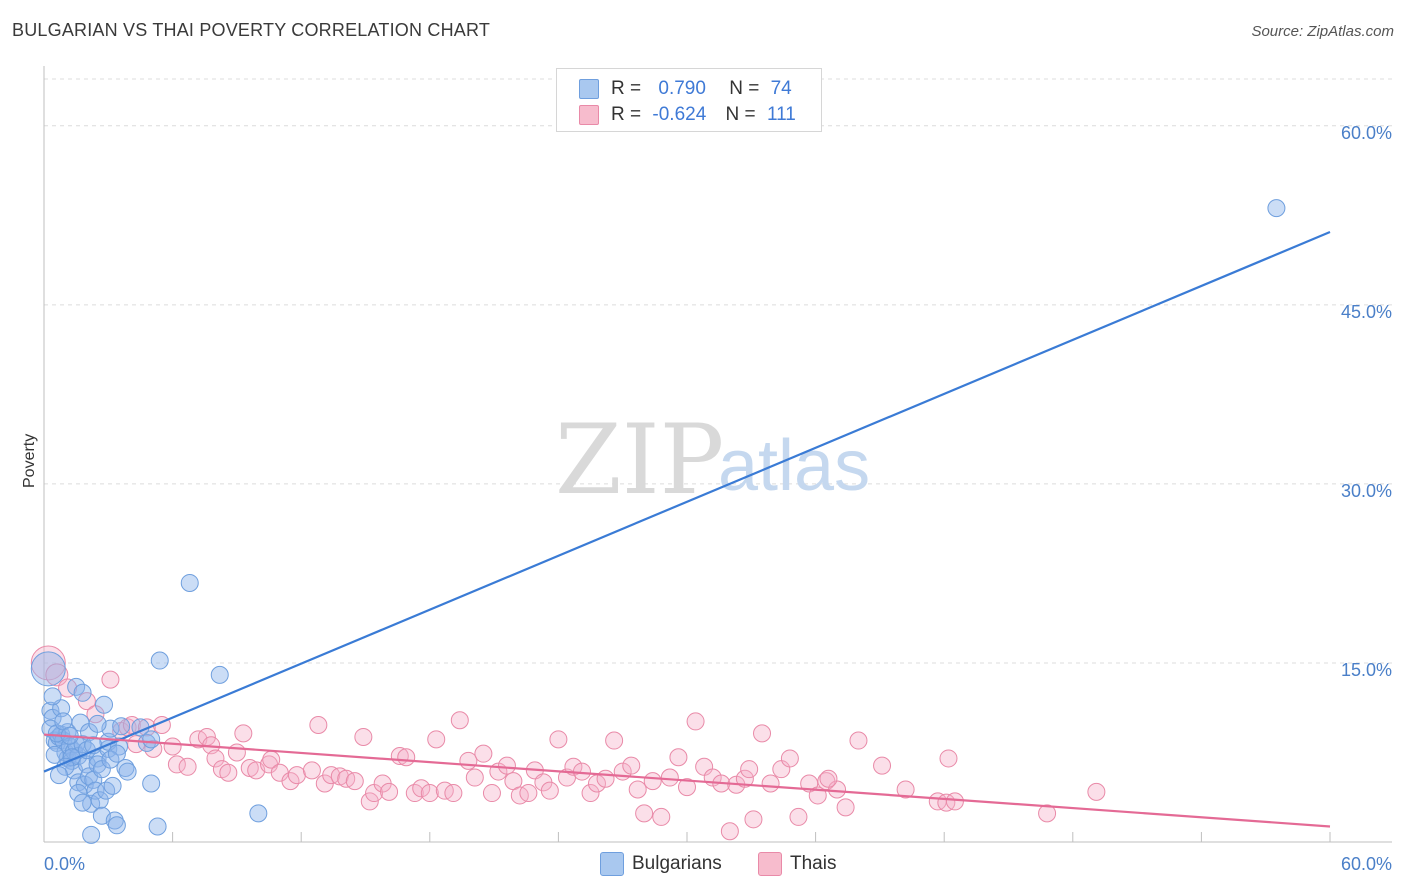 The image size is (1406, 892). Describe the element at coordinates (626, 88) in the screenshot. I see `legend-r-label: R =` at that location.